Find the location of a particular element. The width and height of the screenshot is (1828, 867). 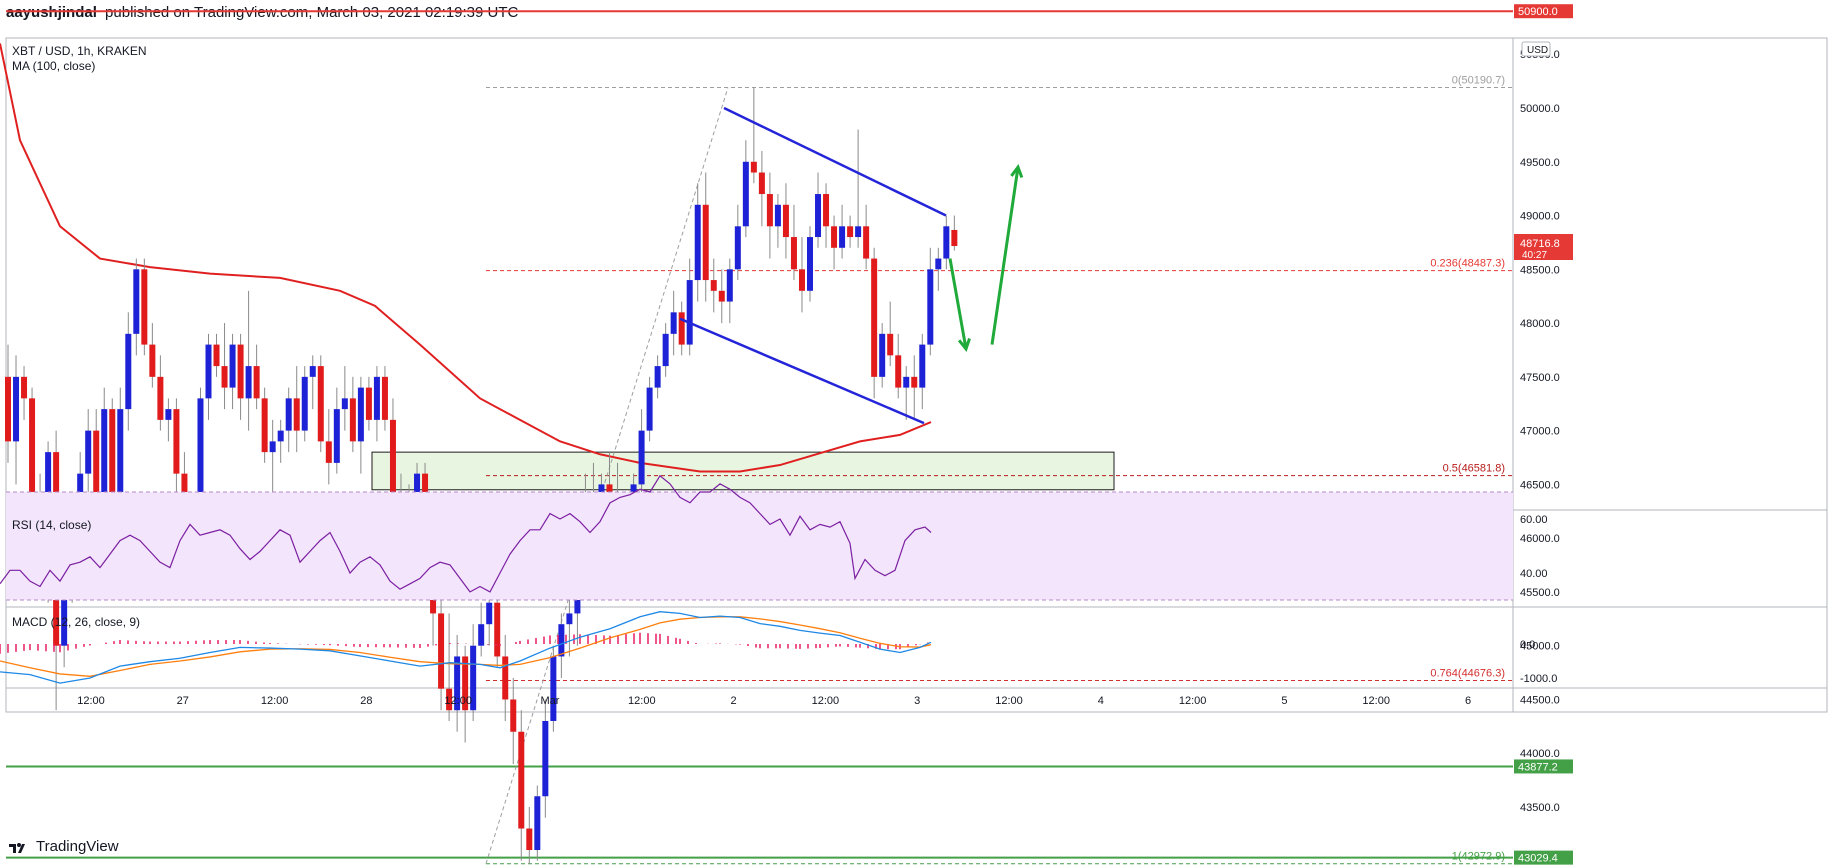

fib-level-label: 0.5(46581.8) is located at coordinates (1474, 469).